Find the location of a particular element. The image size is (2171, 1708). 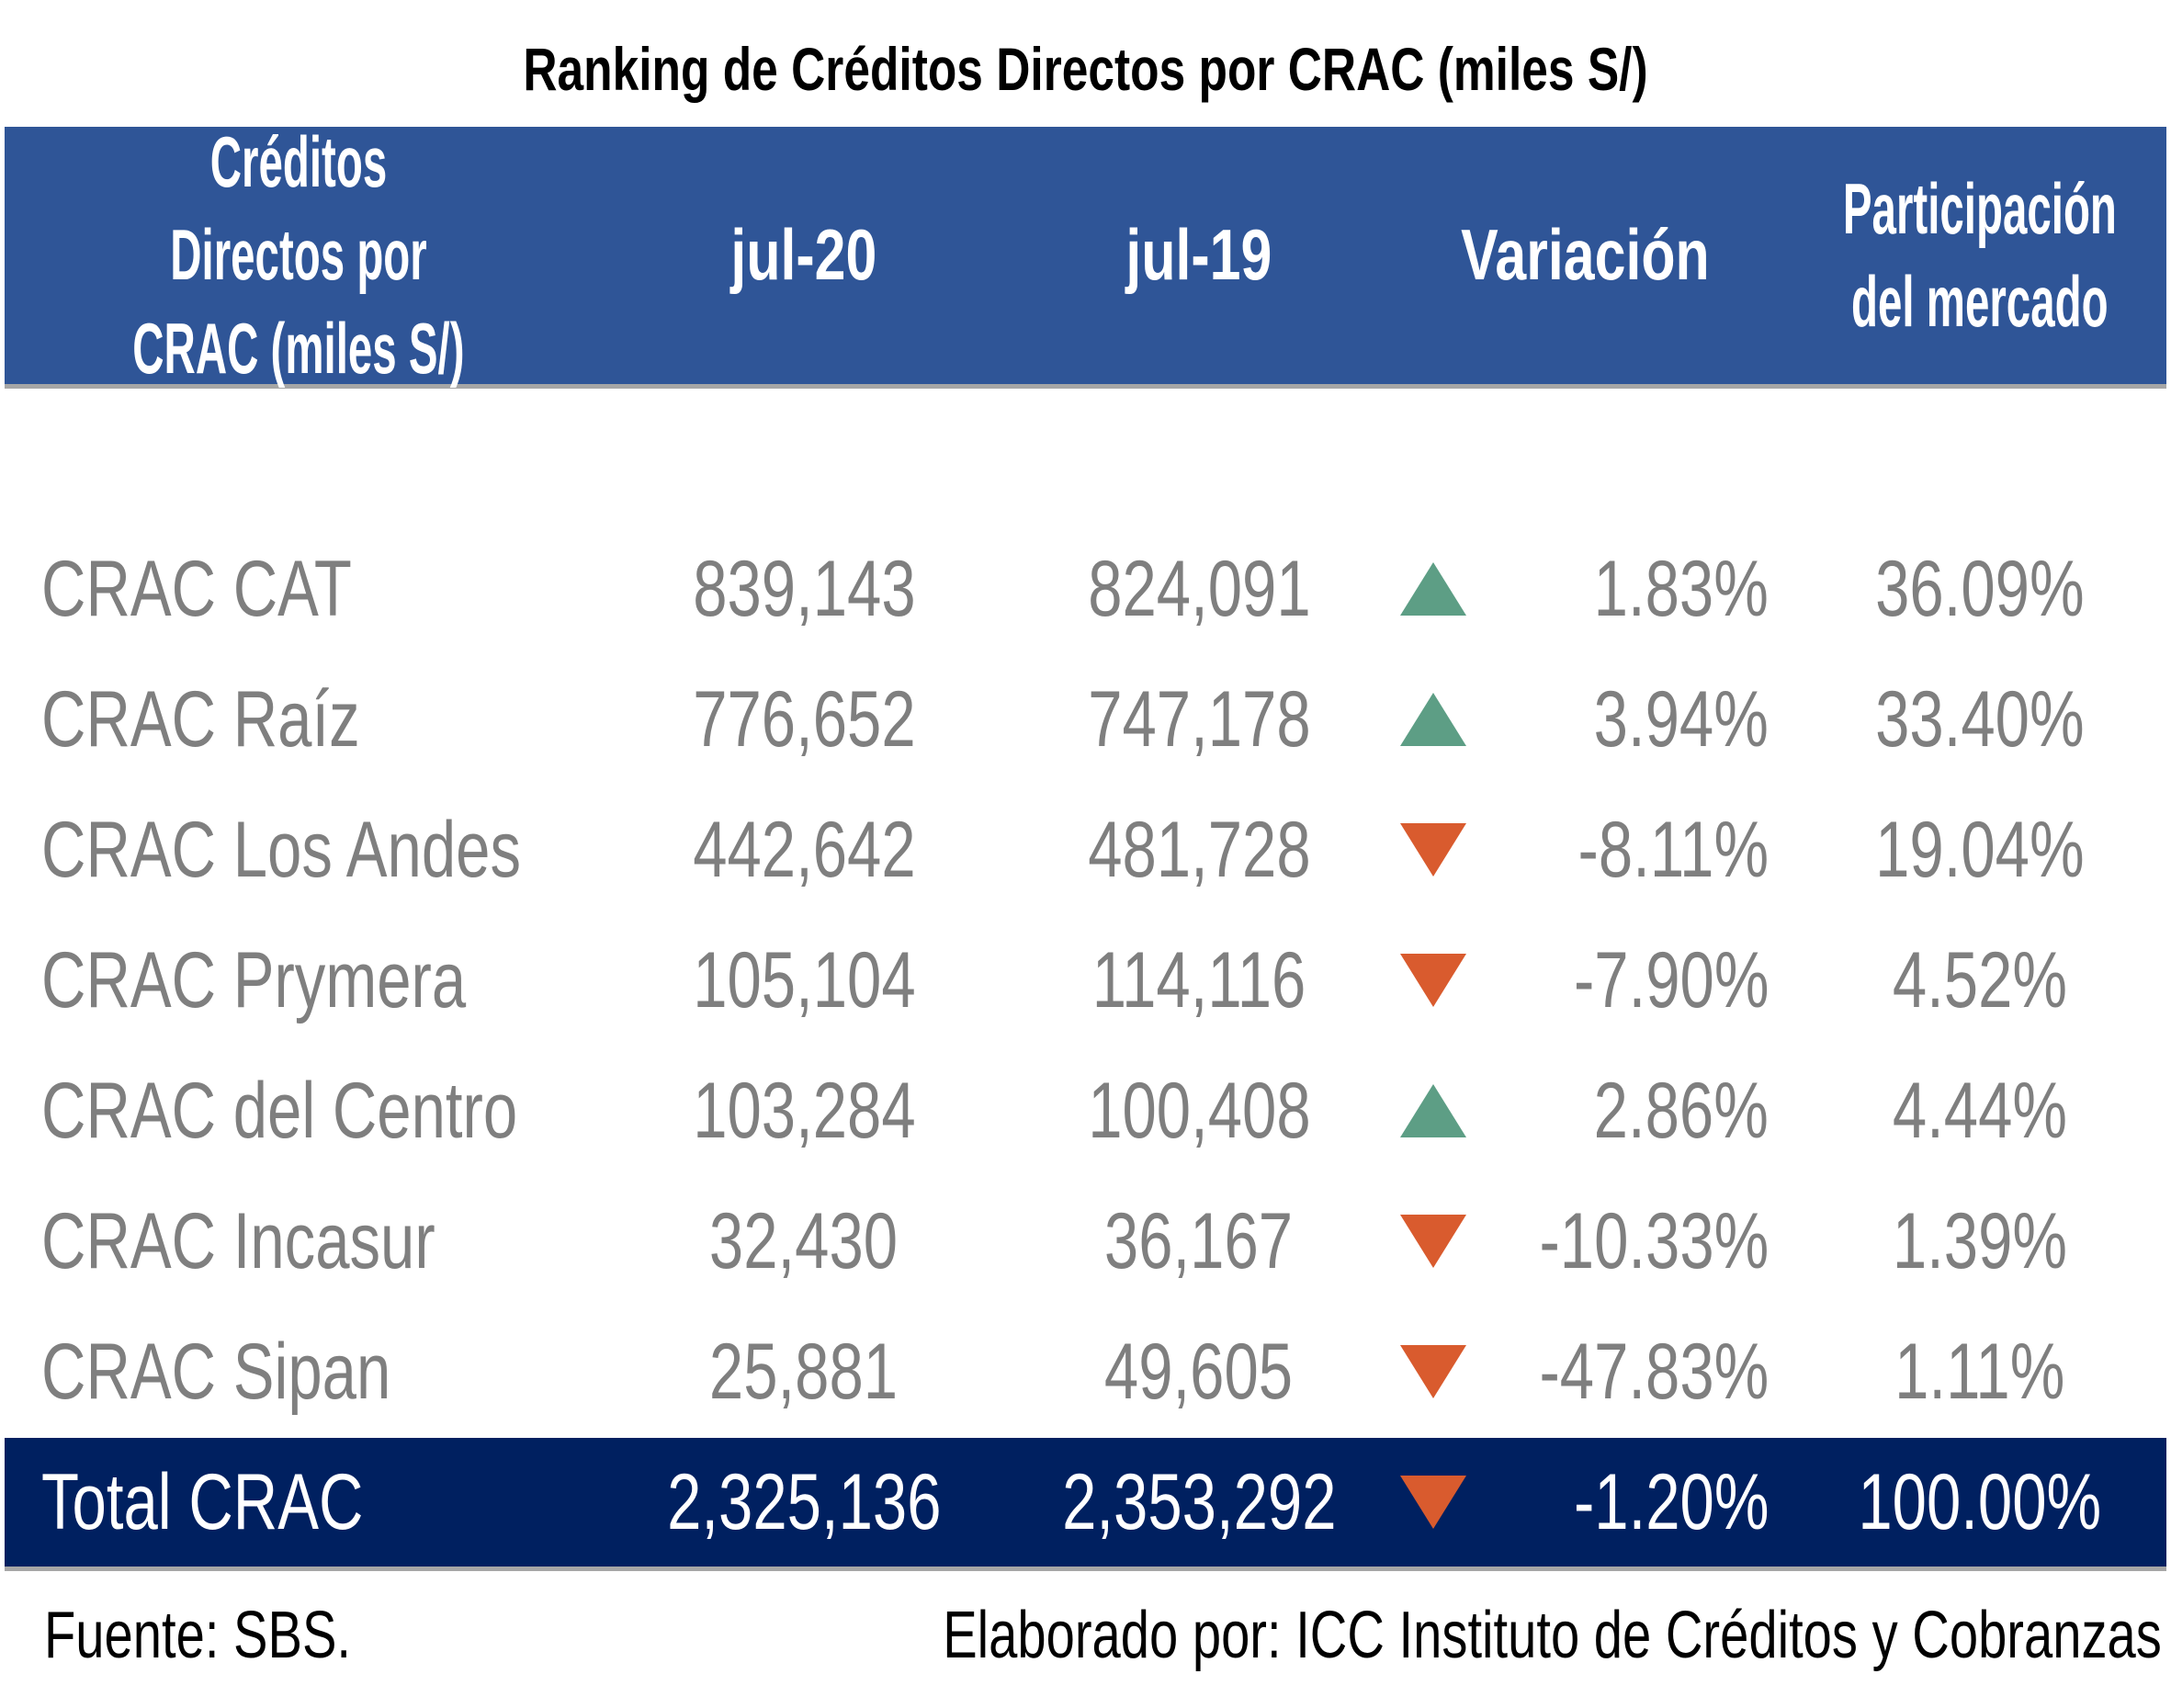

row-variation: 2.86% is located at coordinates (1681, 1110).